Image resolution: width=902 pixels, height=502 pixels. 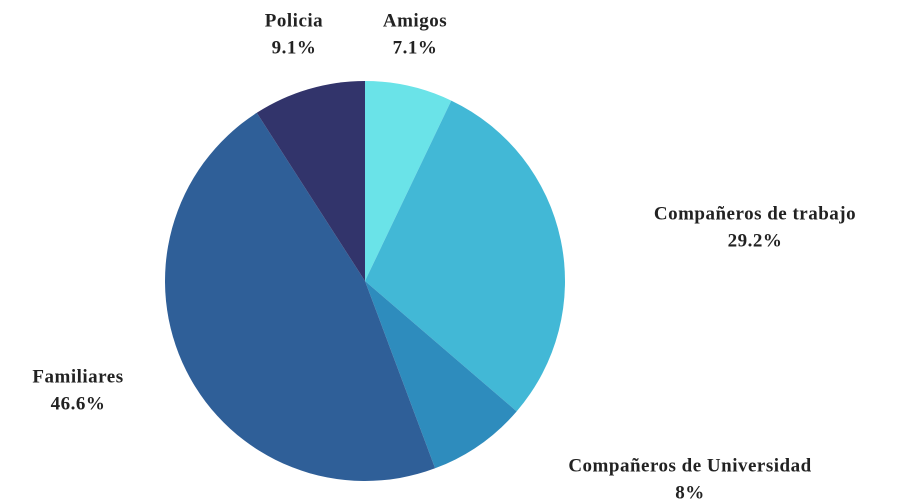 I want to click on slice-label: Familiares, so click(x=77, y=376).